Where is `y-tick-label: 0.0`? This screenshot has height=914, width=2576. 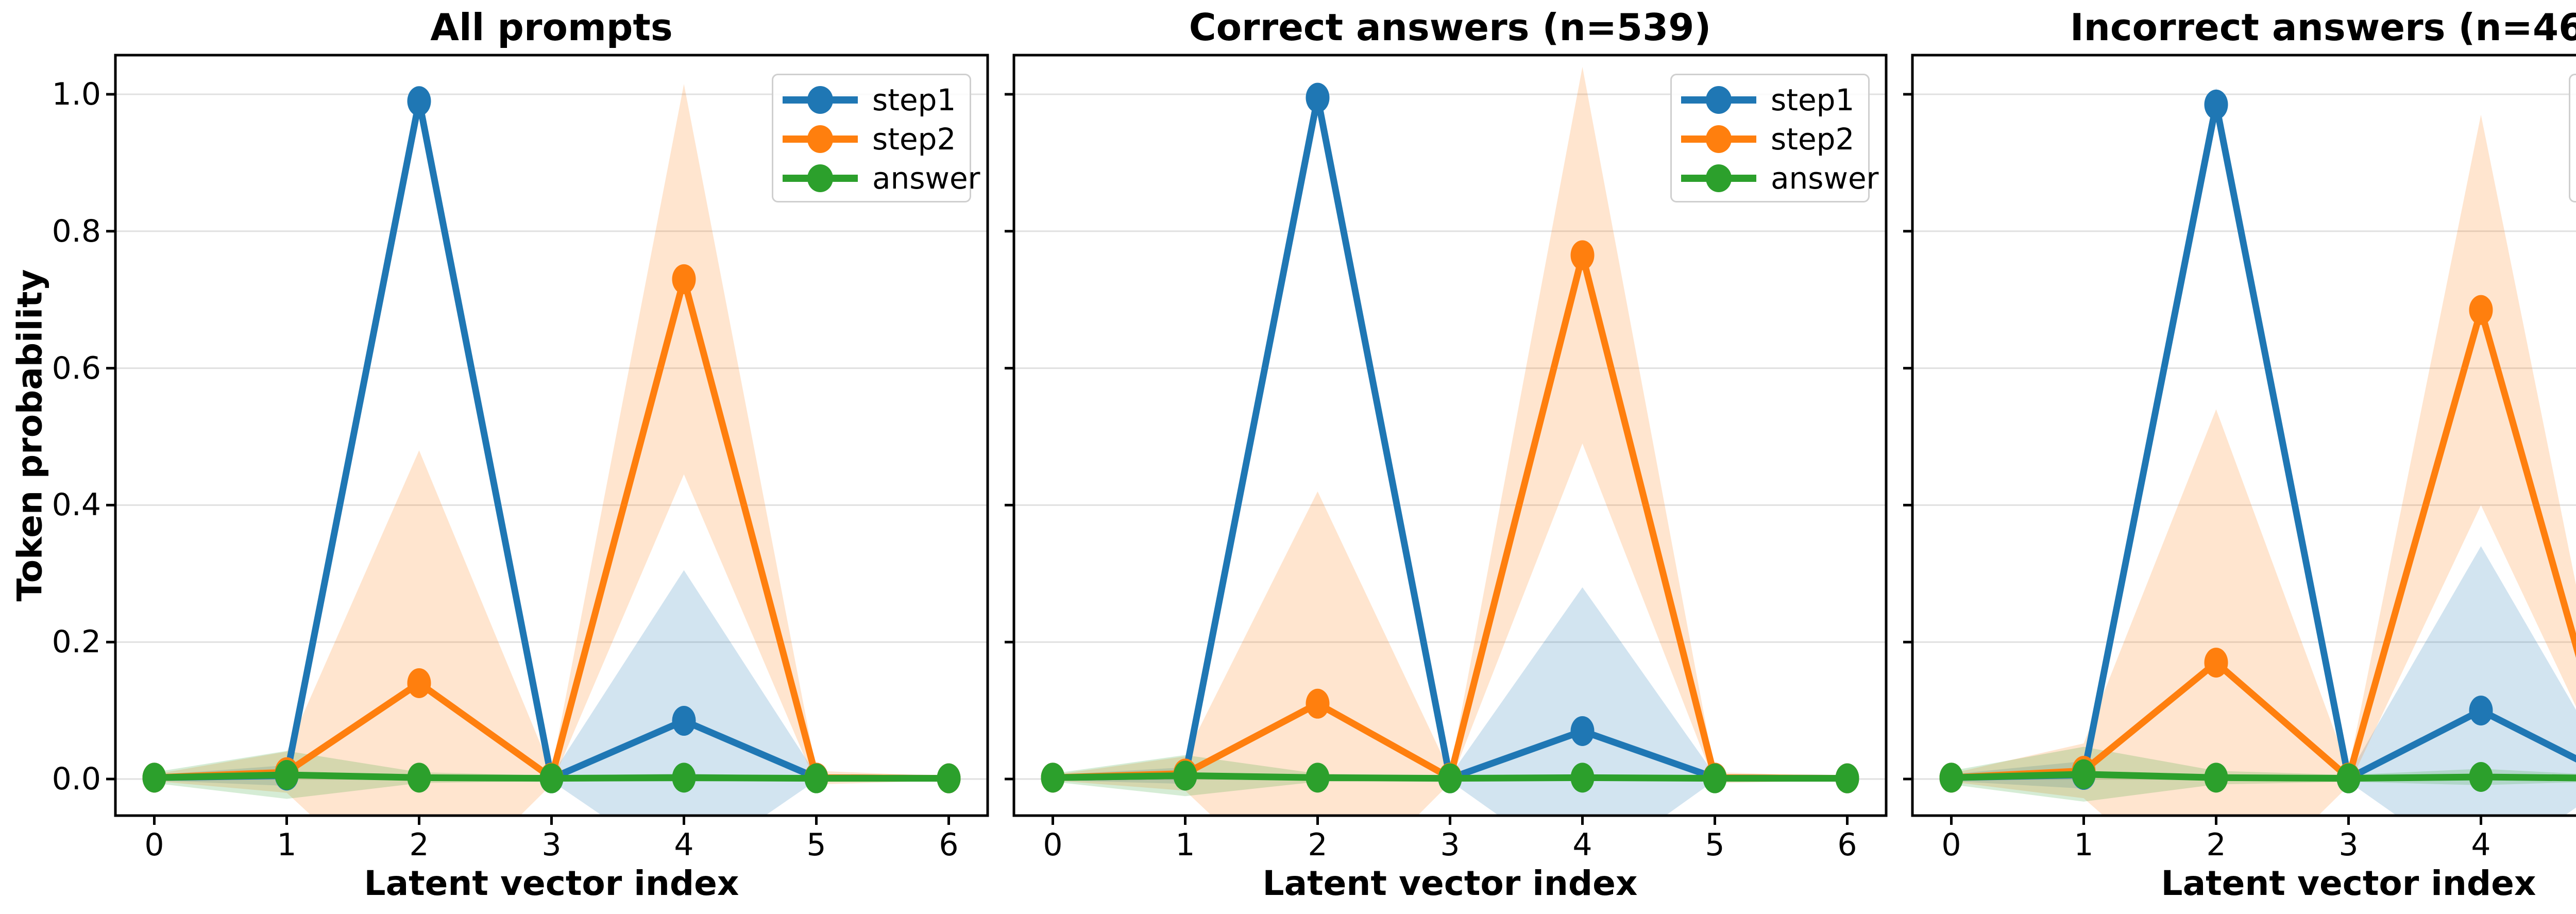
y-tick-label: 0.0 is located at coordinates (76, 779).